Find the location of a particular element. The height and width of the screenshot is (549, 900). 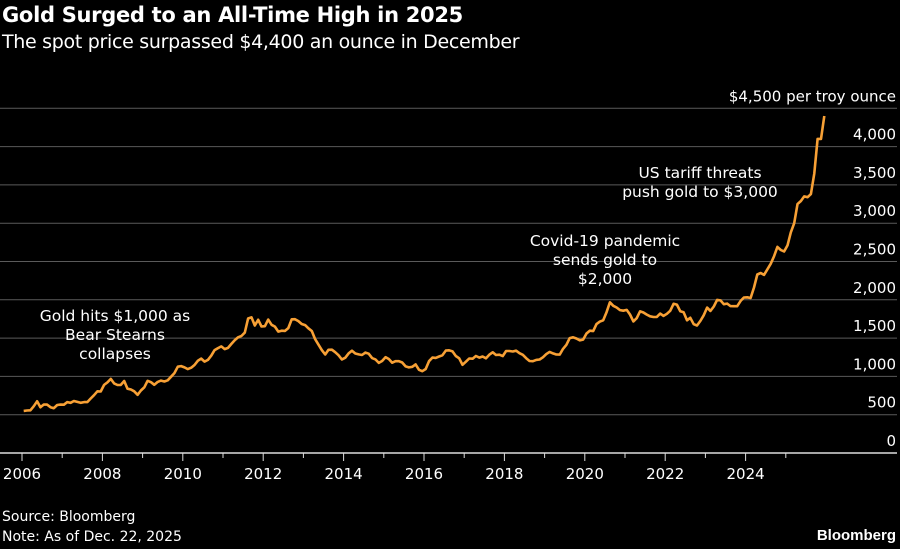

y-tick-label: 0 is located at coordinates (891, 441).